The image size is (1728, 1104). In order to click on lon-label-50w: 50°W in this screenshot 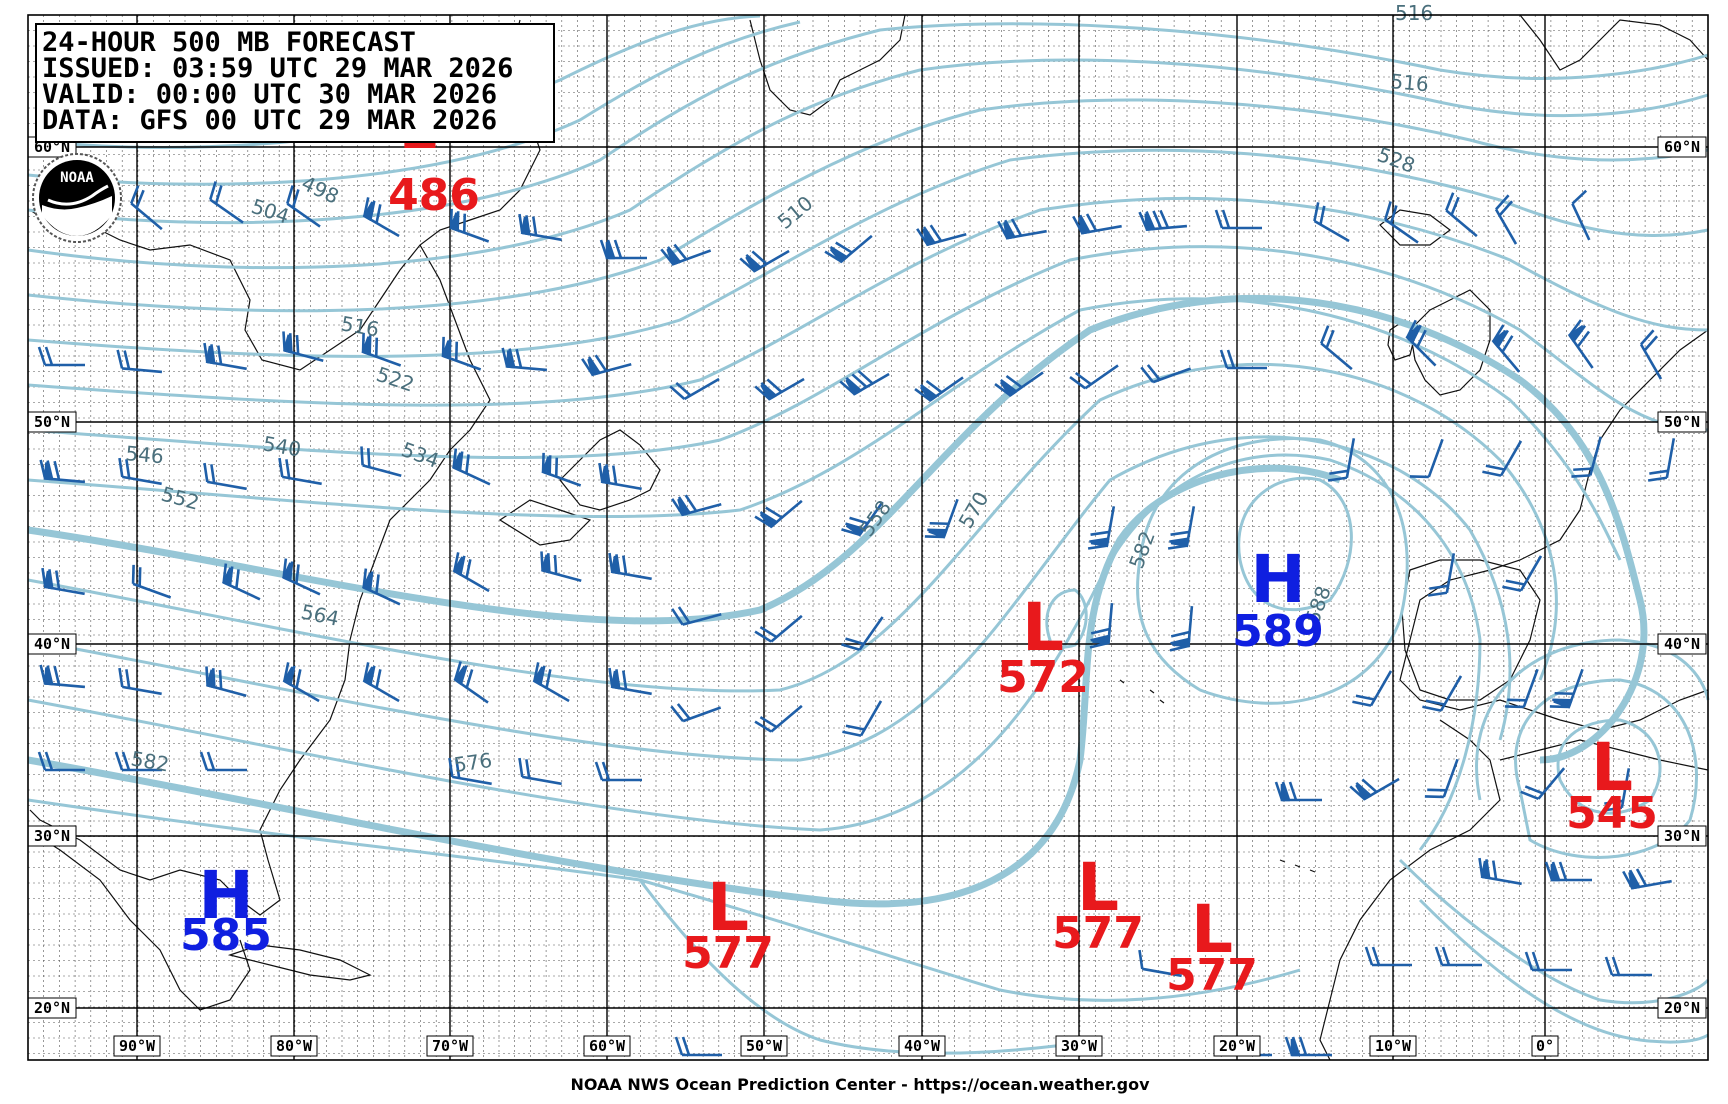, I will do `click(764, 1046)`.